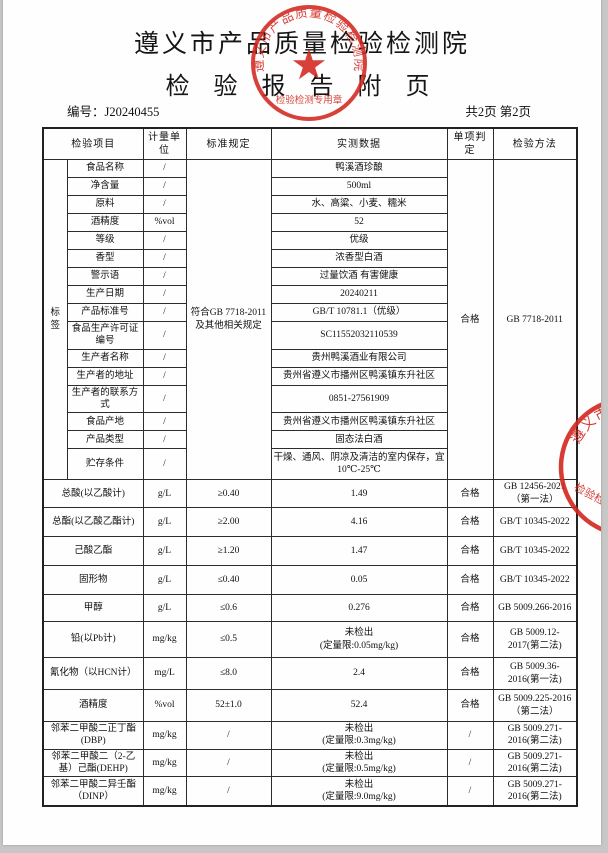  What do you see at coordinates (228, 640) in the screenshot?
I see `cell-standard: ≤0.5` at bounding box center [228, 640].